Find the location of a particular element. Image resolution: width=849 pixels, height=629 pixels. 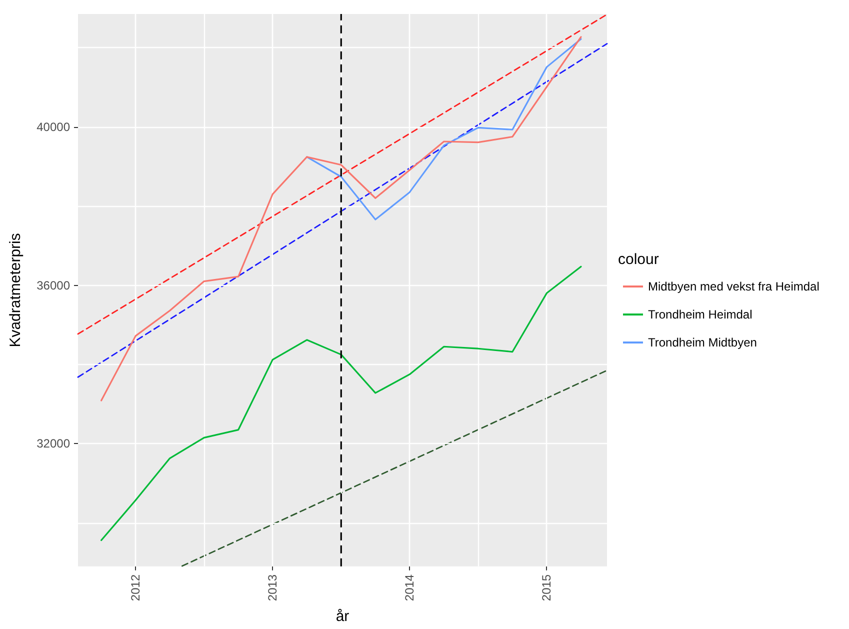

legend-title: colour is located at coordinates (638, 259).